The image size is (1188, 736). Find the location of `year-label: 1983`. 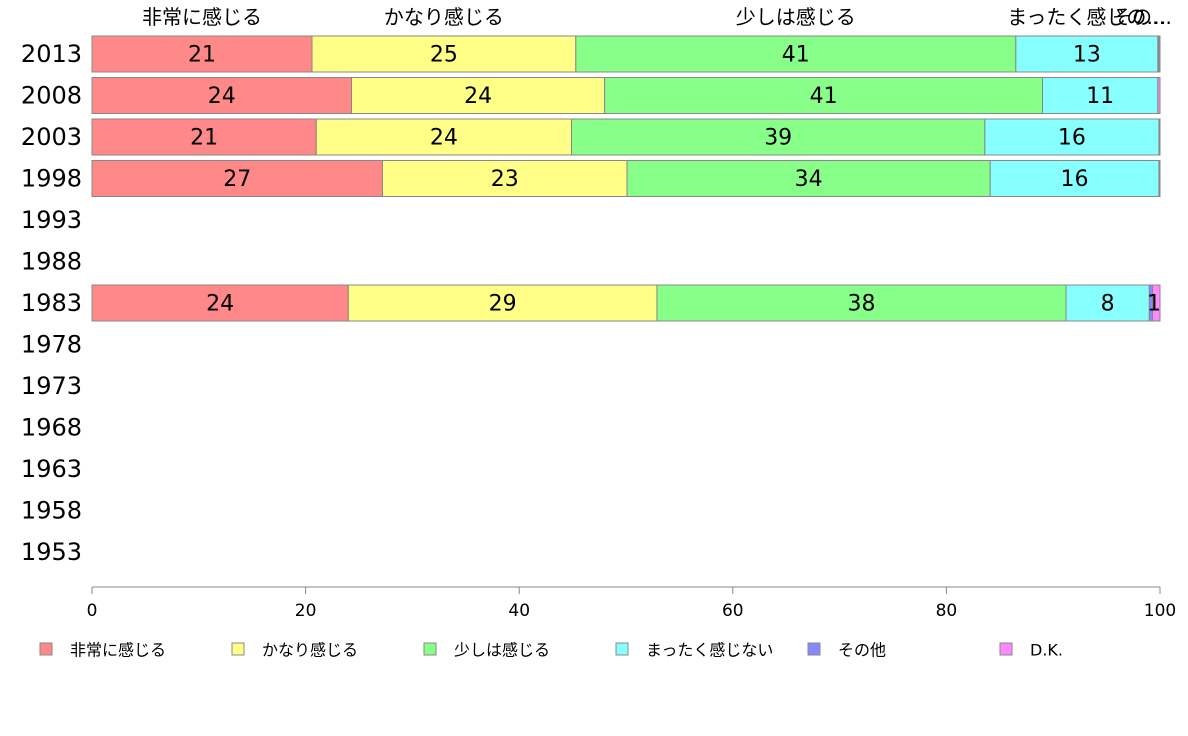

year-label: 1983 is located at coordinates (51, 303).